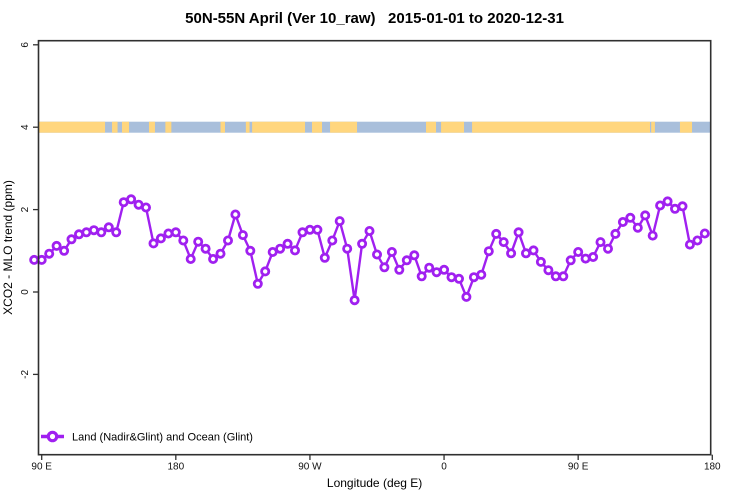 This screenshot has width=750, height=500. What do you see at coordinates (374, 483) in the screenshot?
I see `x-axis-title: Longitude (deg E)` at bounding box center [374, 483].